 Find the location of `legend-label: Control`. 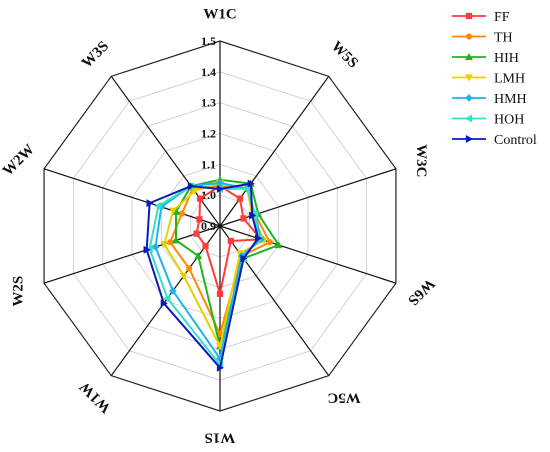

legend-label: Control is located at coordinates (515, 140).